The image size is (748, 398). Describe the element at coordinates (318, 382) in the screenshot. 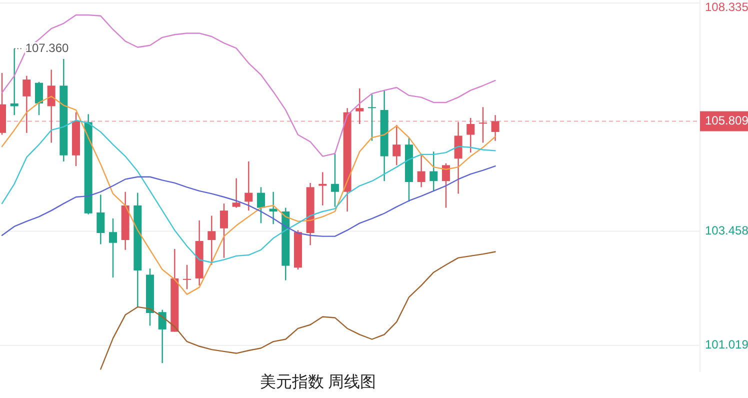

I see `text: 美元指数 周线图` at that location.